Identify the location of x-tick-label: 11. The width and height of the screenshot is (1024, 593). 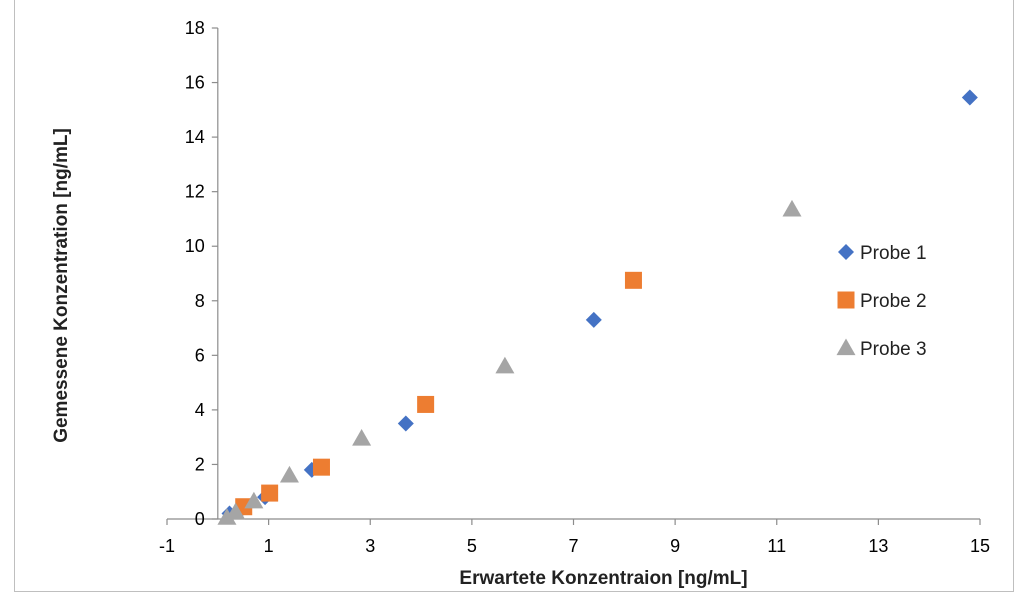
(776, 546).